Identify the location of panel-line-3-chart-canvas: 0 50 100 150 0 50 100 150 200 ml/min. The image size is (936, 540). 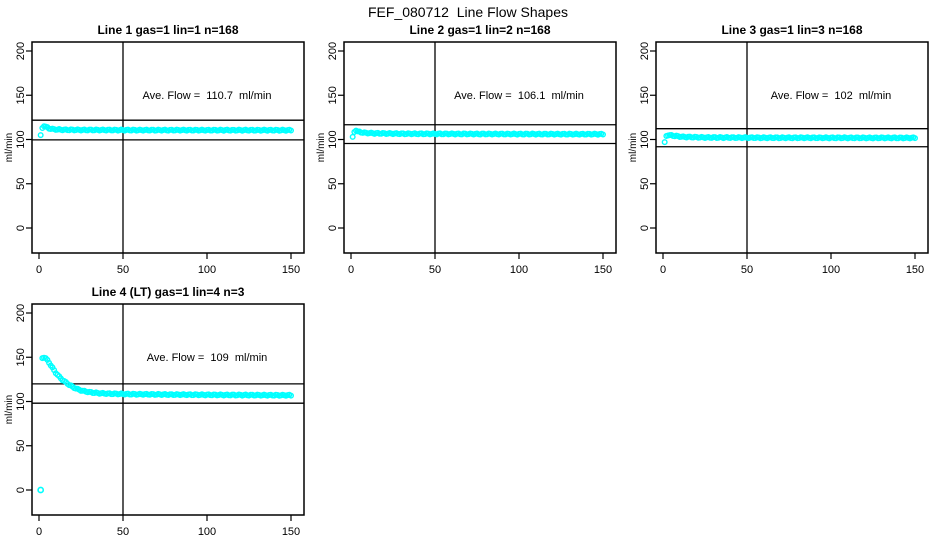
(778, 158).